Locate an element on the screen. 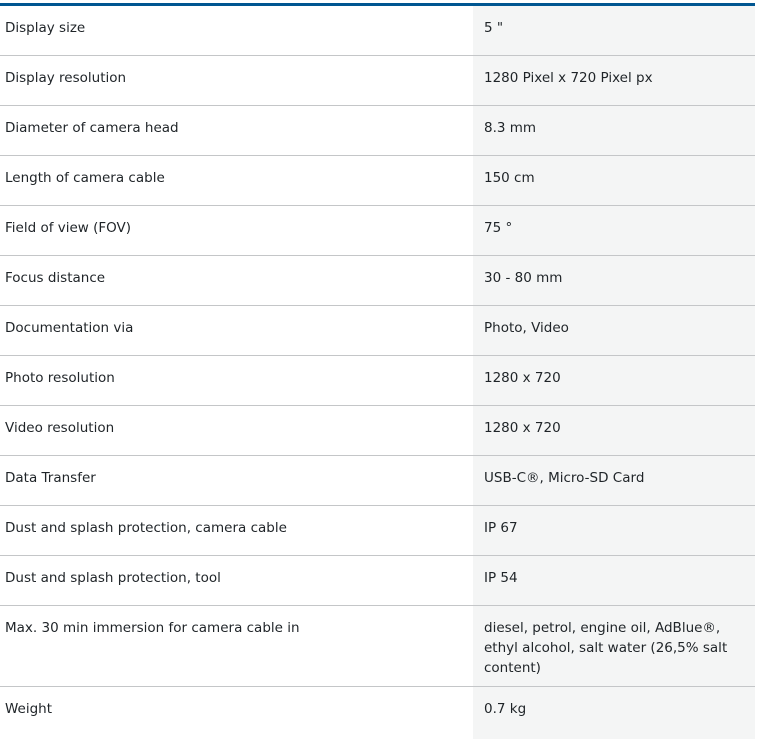  spec-value: 0.7 kg is located at coordinates (614, 713).